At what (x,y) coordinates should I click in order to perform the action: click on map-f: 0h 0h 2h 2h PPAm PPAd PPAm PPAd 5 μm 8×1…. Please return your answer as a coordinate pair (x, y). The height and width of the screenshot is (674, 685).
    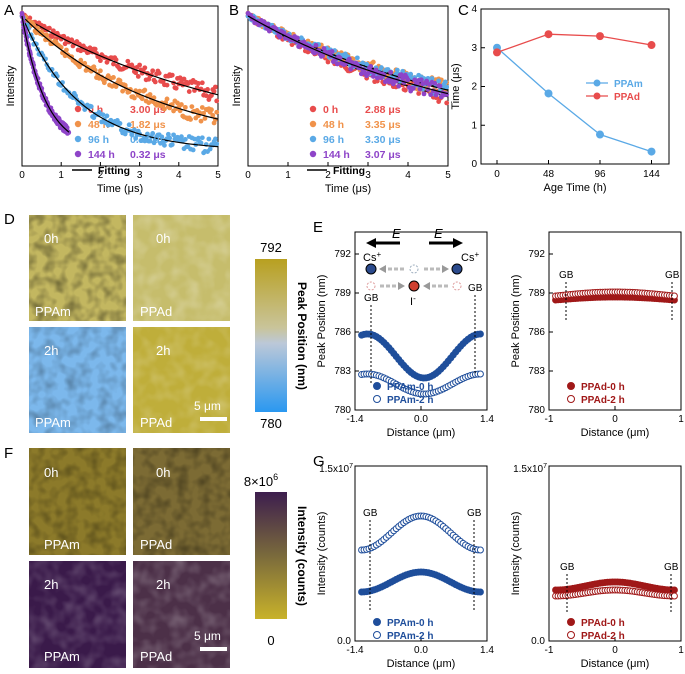
    Looking at the image, I should click on (169, 558).